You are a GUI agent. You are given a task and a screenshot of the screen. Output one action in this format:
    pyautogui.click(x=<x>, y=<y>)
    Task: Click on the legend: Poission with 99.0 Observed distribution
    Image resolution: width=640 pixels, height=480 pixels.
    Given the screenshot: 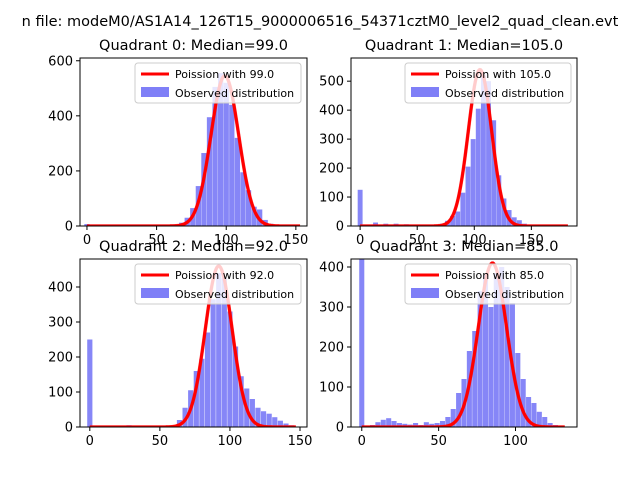 What is the action you would take?
    pyautogui.click(x=218, y=83)
    